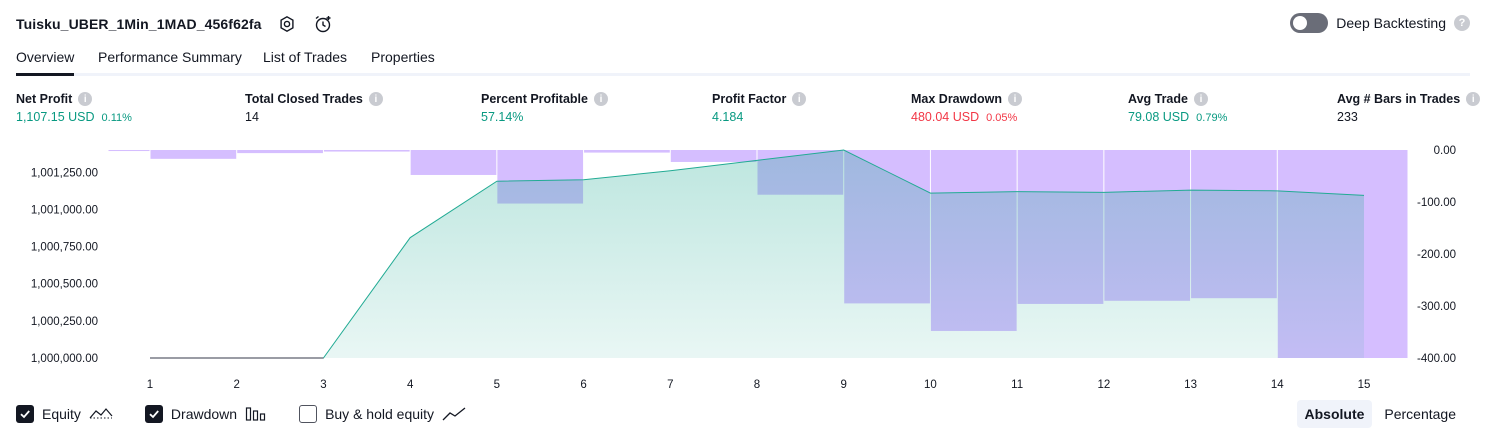 The image size is (1486, 438). Describe the element at coordinates (930, 385) in the screenshot. I see `x-axis-tick-label: 10` at that location.